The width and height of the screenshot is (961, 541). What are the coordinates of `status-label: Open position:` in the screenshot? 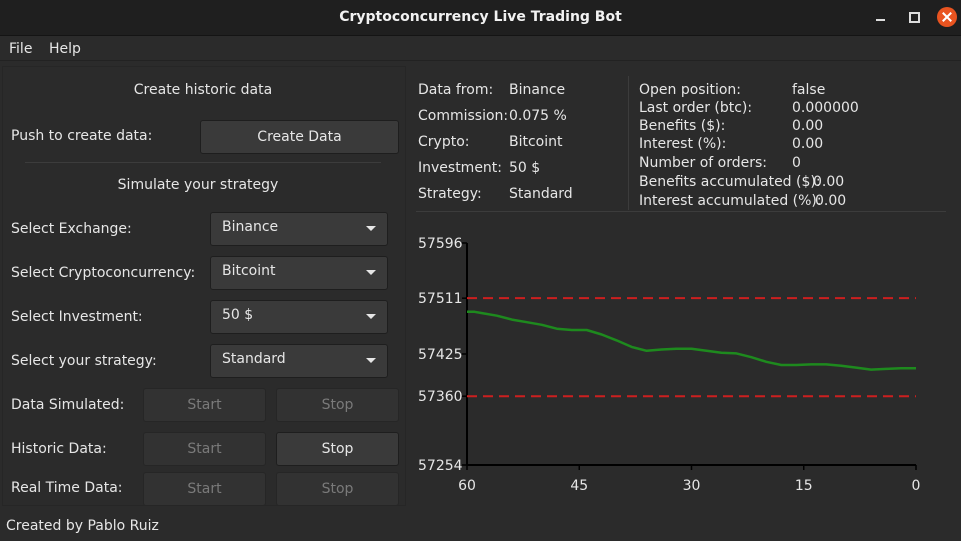 It's located at (690, 90).